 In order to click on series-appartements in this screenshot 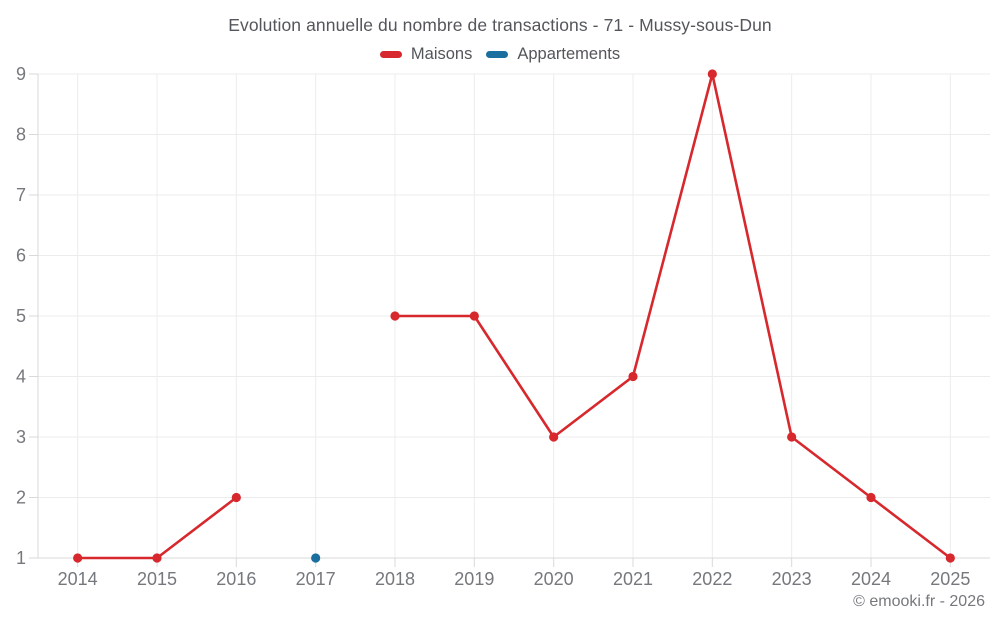, I will do `click(316, 558)`.